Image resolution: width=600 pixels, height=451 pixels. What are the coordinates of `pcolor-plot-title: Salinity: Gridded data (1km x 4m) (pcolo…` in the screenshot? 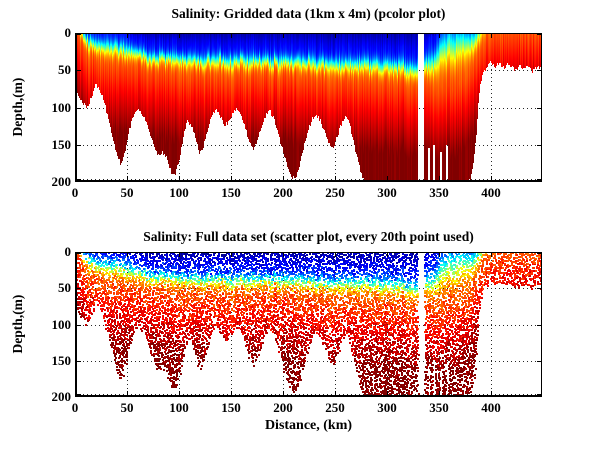 It's located at (308, 13).